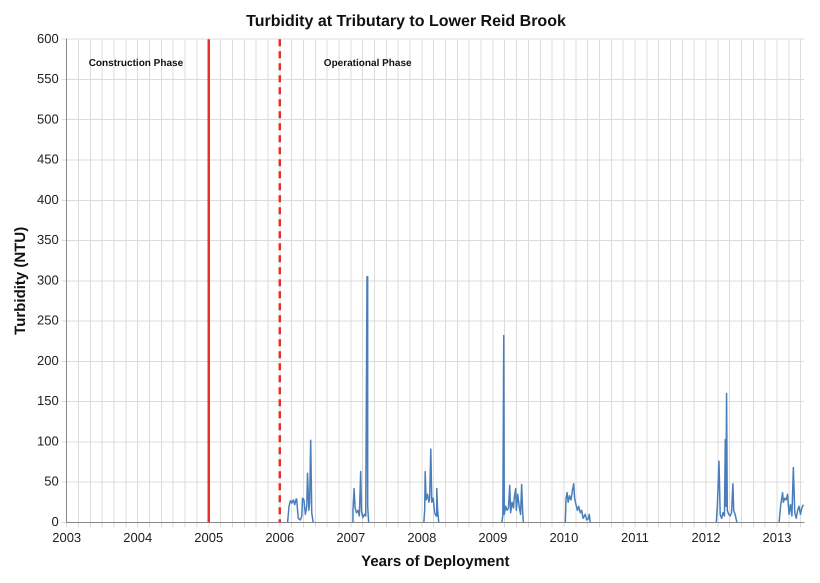 This screenshot has height=583, width=820. What do you see at coordinates (136, 63) in the screenshot?
I see `annotation: Construction Phase` at bounding box center [136, 63].